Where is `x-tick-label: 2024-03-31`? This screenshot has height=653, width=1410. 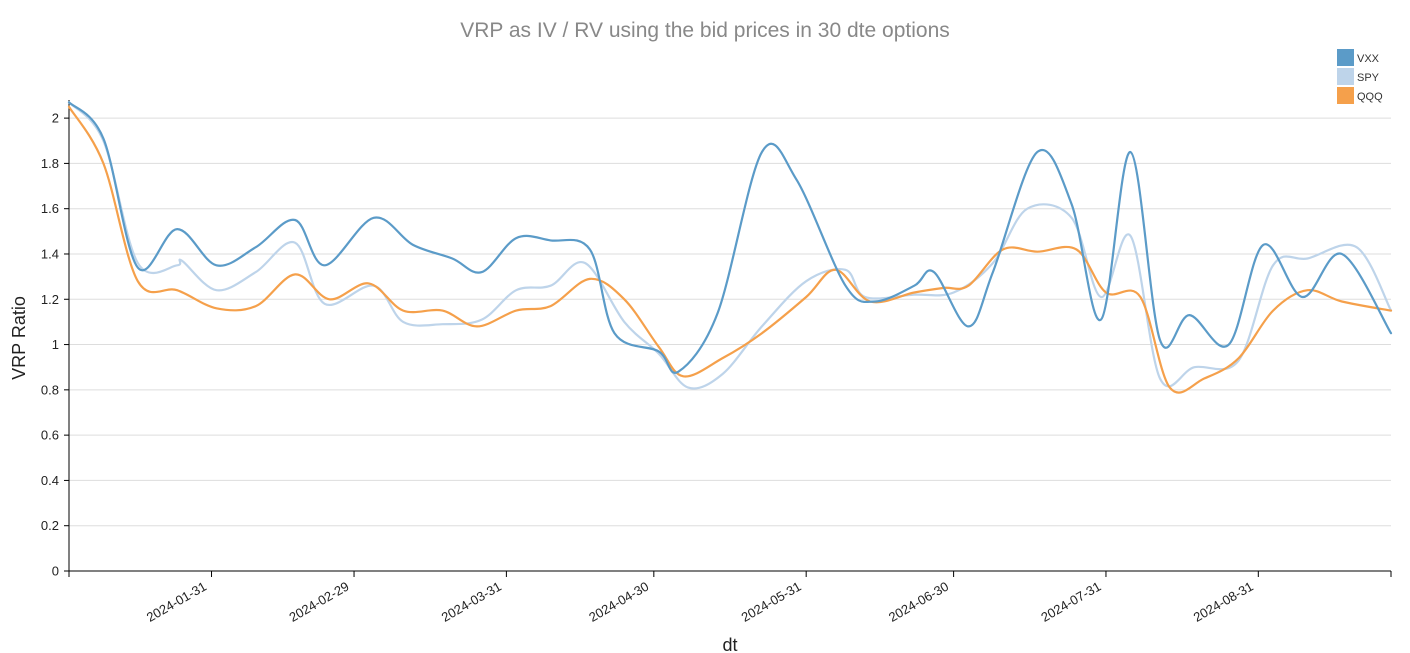
x-tick-label: 2024-03-31 is located at coordinates (471, 602).